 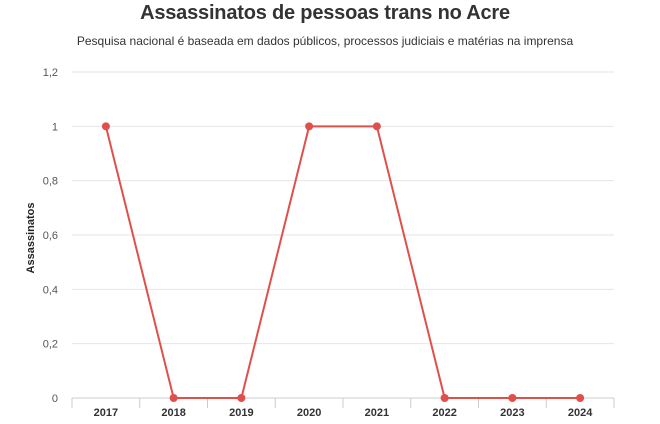 I want to click on y-tick-label: 1, so click(x=55, y=127).